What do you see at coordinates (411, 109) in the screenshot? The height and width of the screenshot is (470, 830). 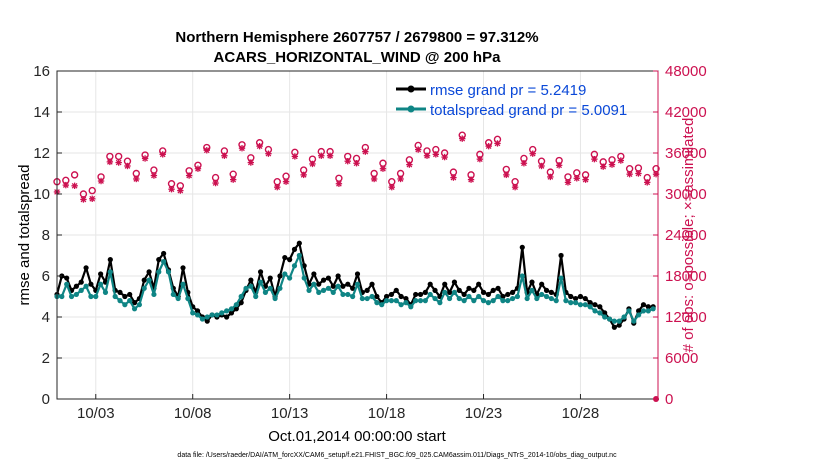 I see `legend-marker-totalspread` at bounding box center [411, 109].